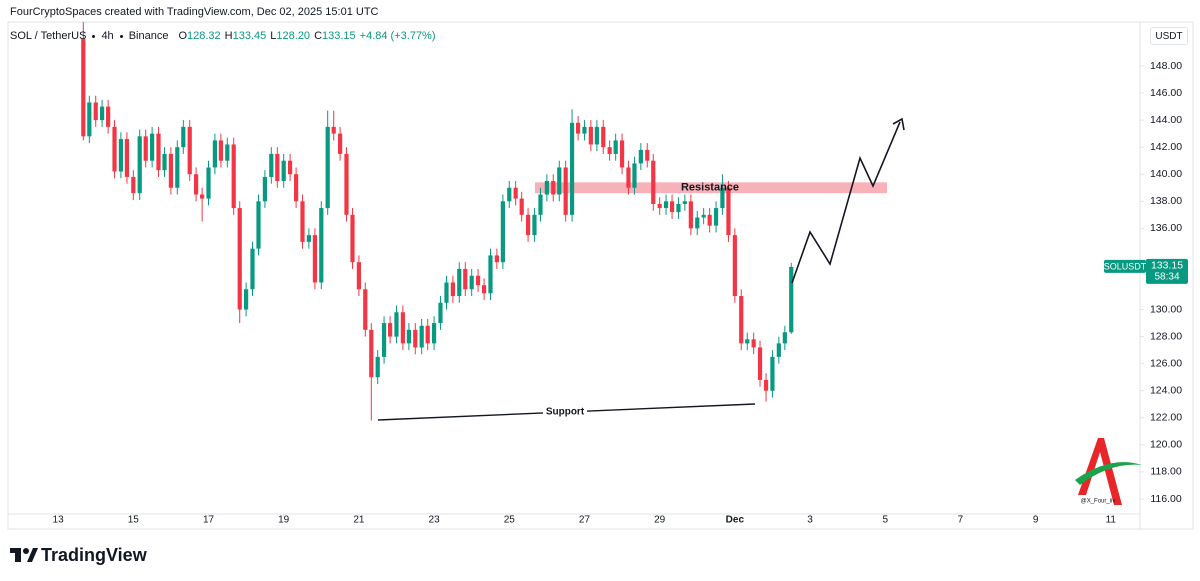  I want to click on x-tick-label: 9, so click(1036, 520).